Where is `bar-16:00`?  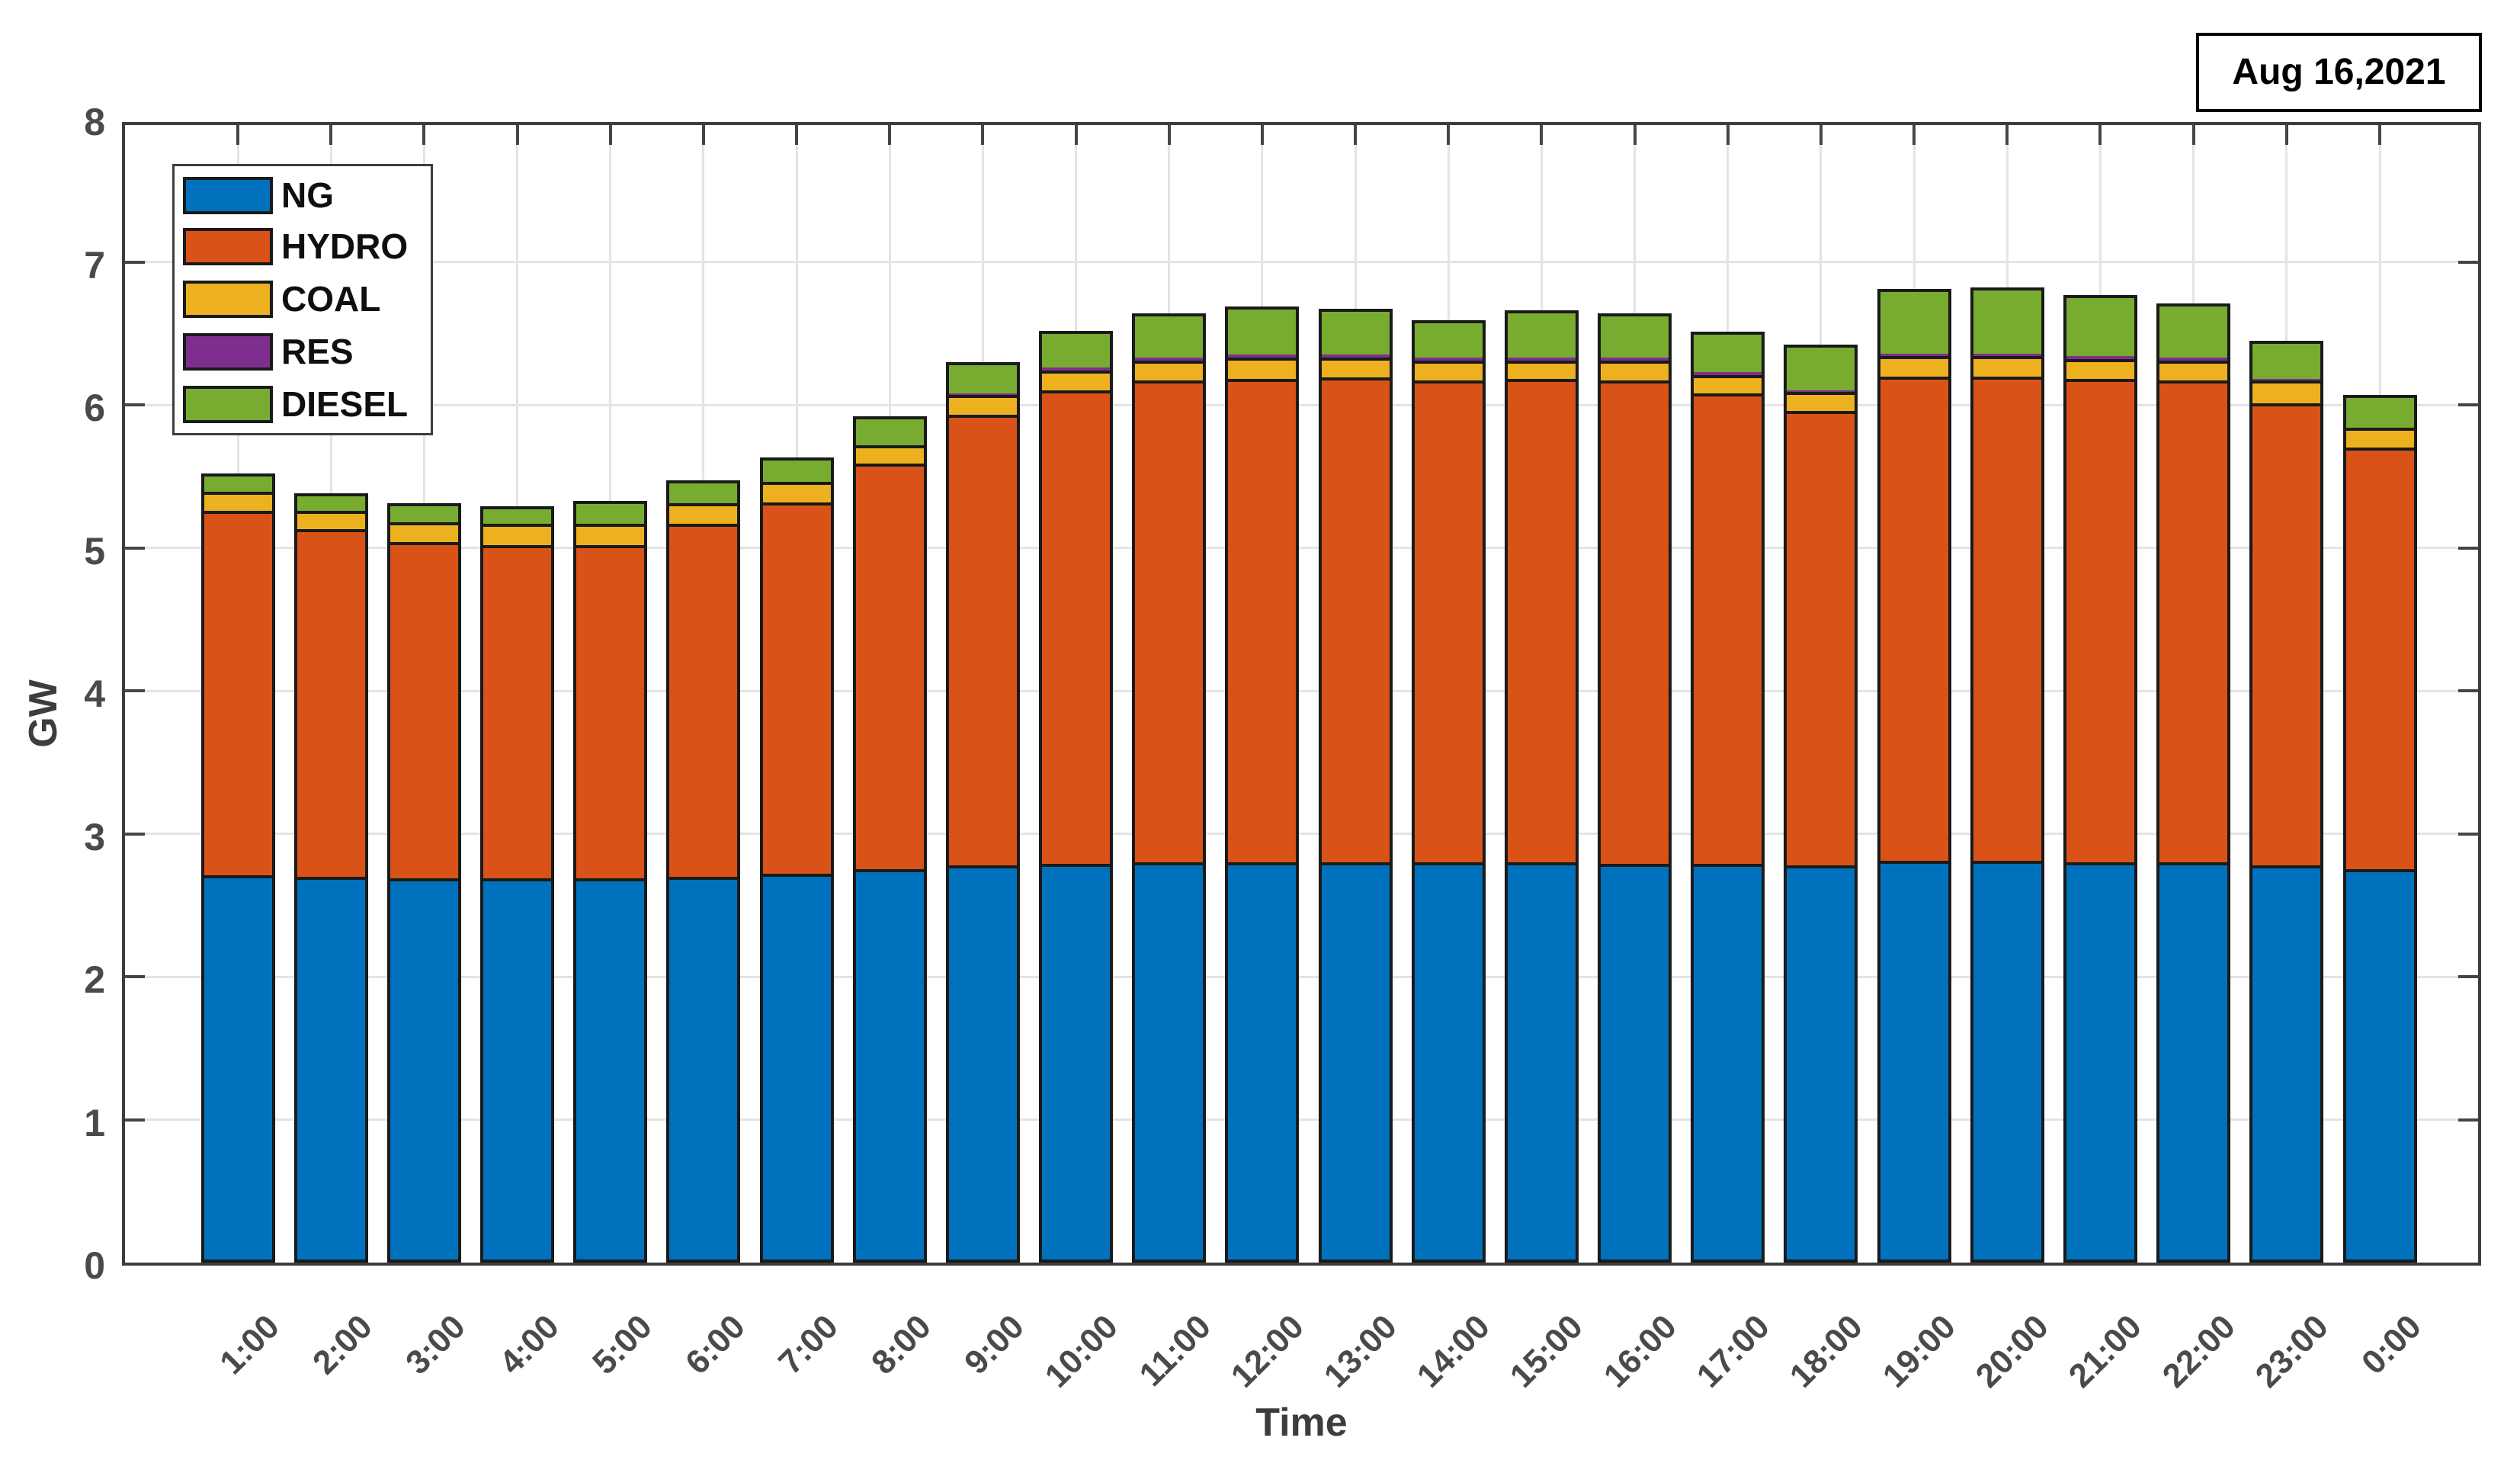
bar-16:00 is located at coordinates (1635, 788).